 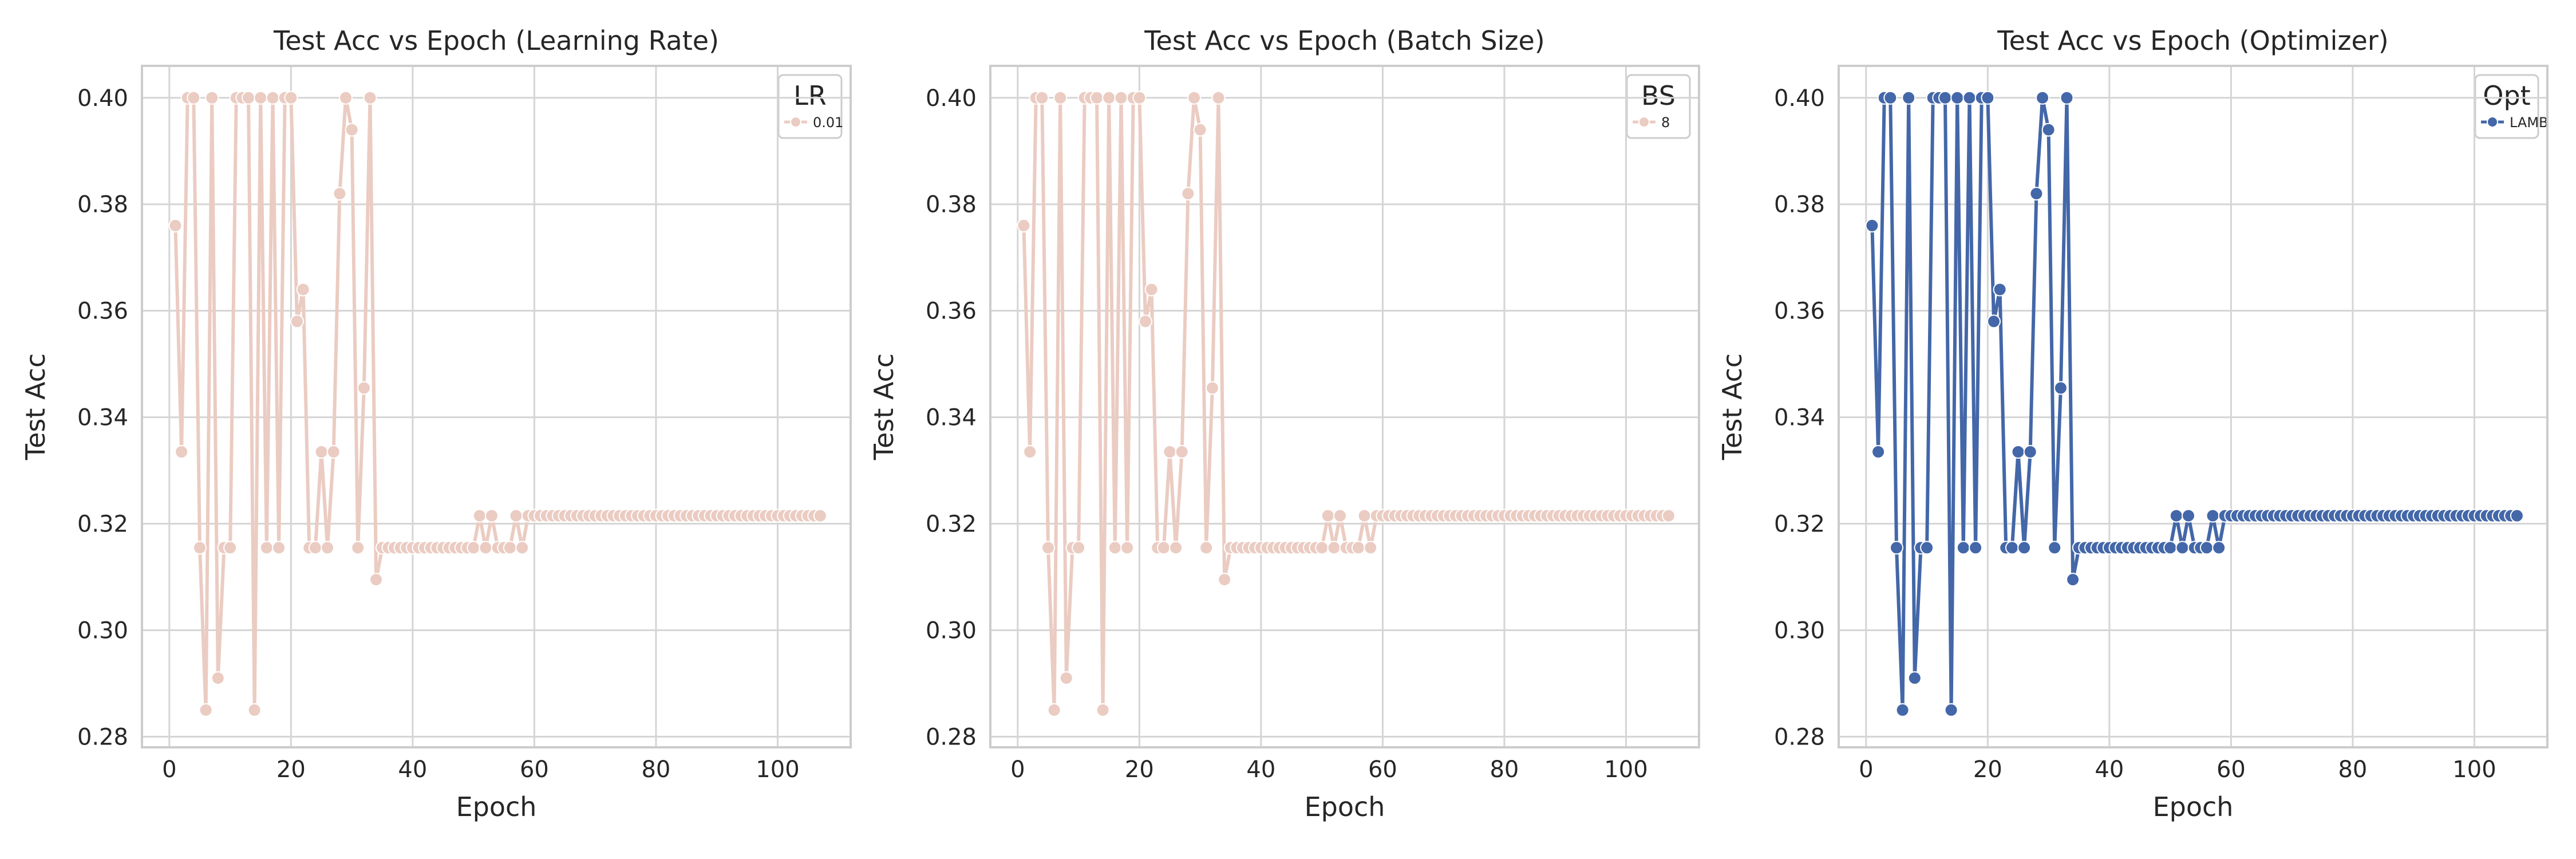 What do you see at coordinates (810, 95) in the screenshot?
I see `legend-title: LR` at bounding box center [810, 95].